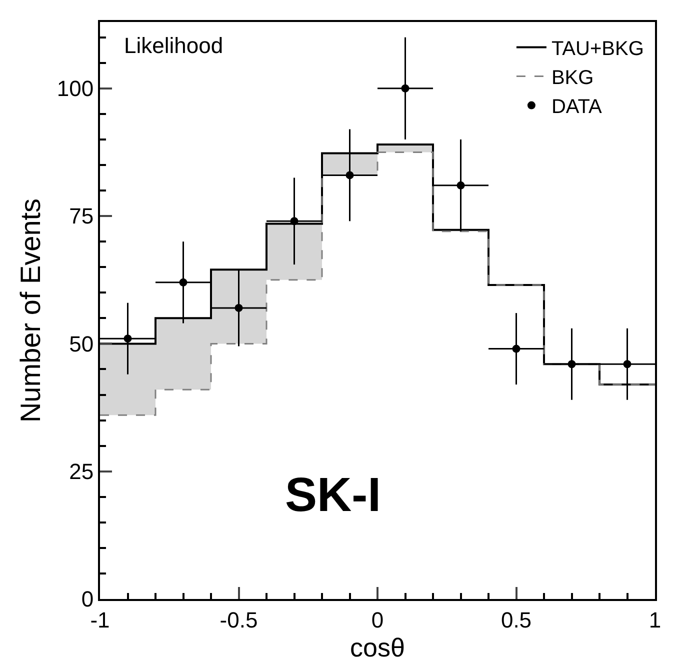 The width and height of the screenshot is (673, 667). What do you see at coordinates (75, 89) in the screenshot?
I see `y-tick-label: 100` at bounding box center [75, 89].